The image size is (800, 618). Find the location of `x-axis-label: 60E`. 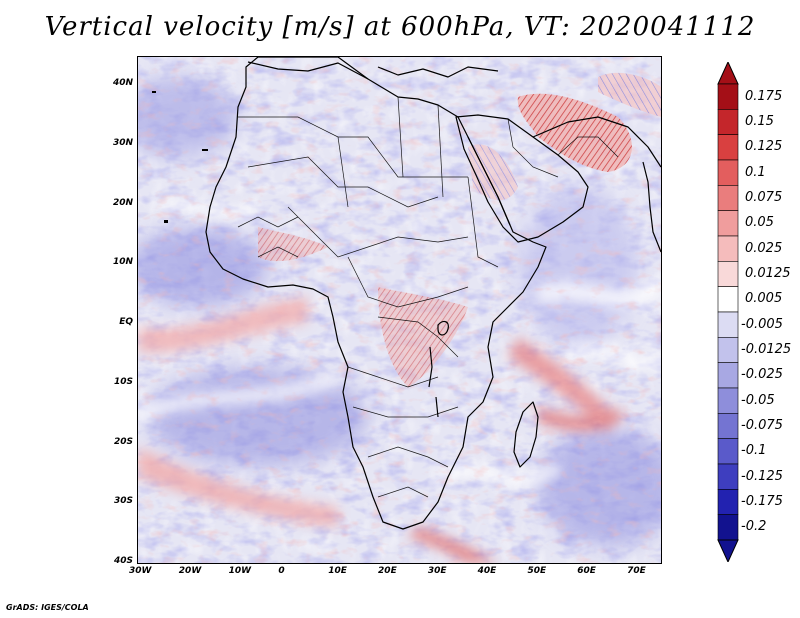

x-axis-label: 60E is located at coordinates (586, 571).